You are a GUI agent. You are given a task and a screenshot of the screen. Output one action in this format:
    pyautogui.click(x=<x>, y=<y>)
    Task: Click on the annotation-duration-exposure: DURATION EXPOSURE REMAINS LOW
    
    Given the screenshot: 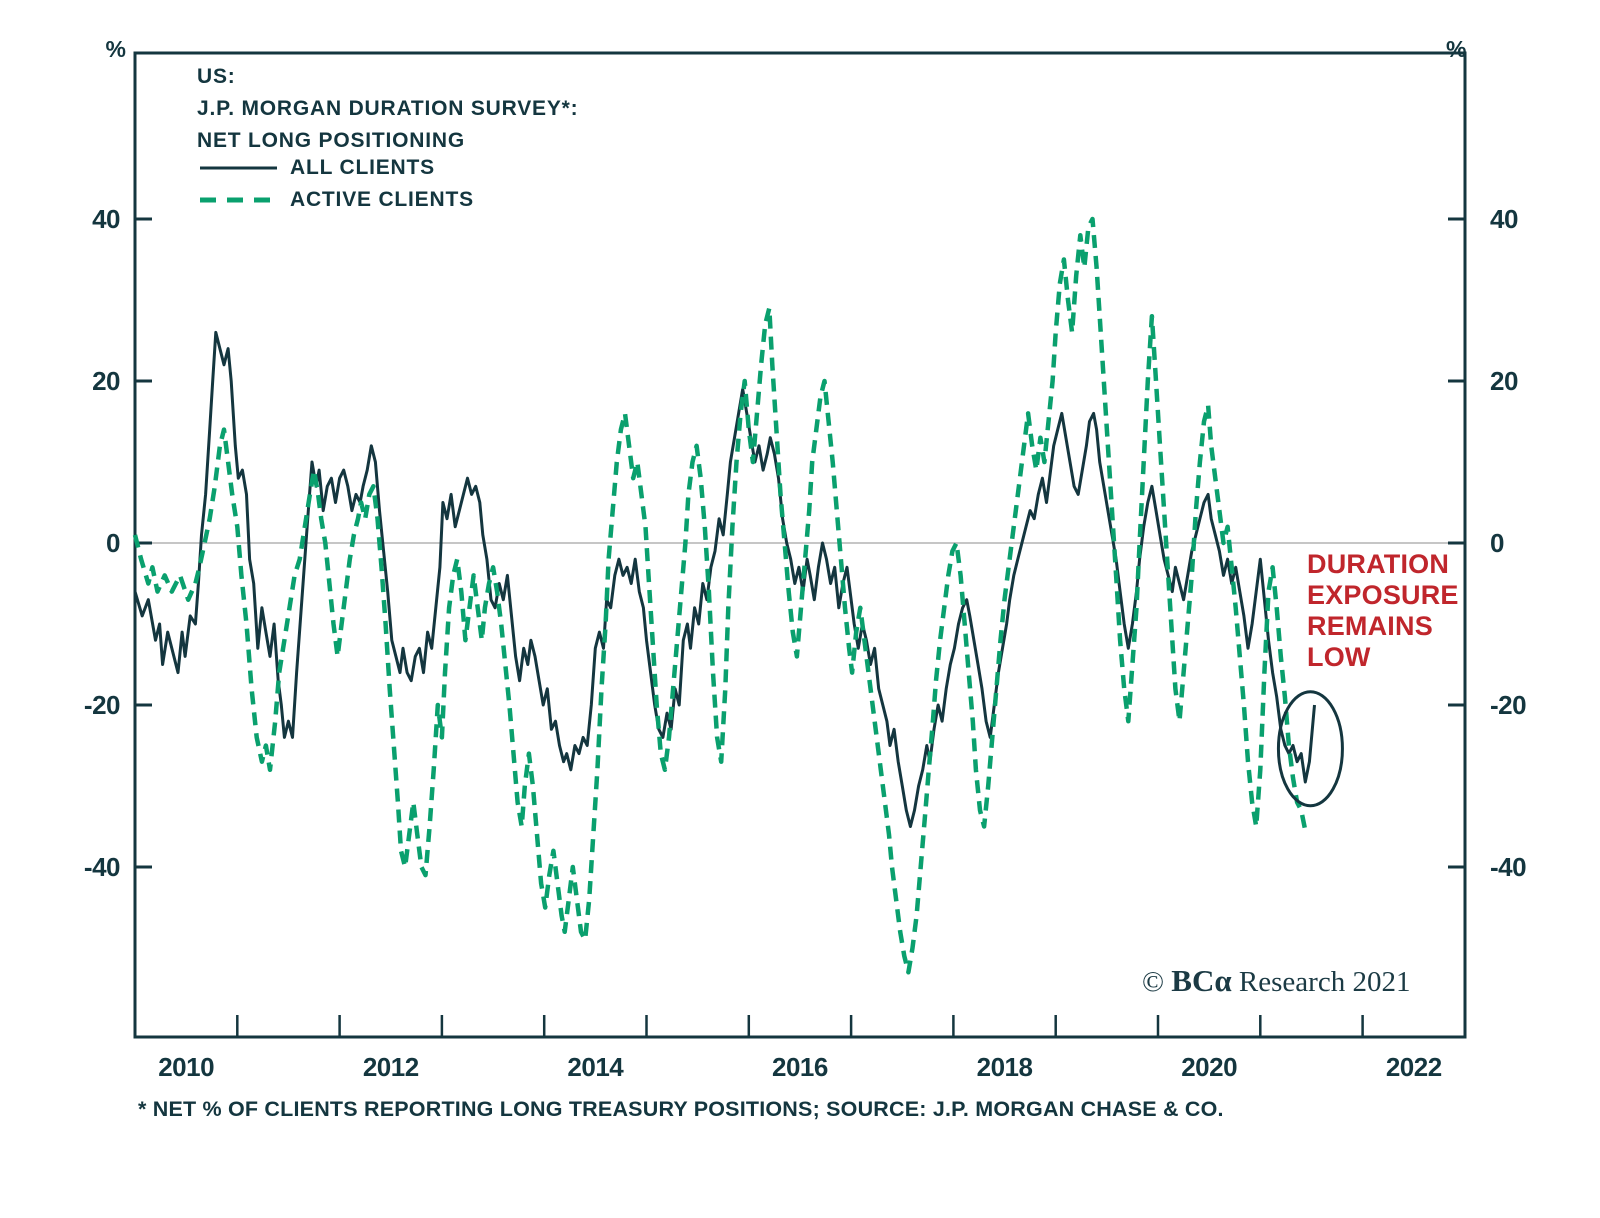 What is the action you would take?
    pyautogui.click(x=1383, y=611)
    